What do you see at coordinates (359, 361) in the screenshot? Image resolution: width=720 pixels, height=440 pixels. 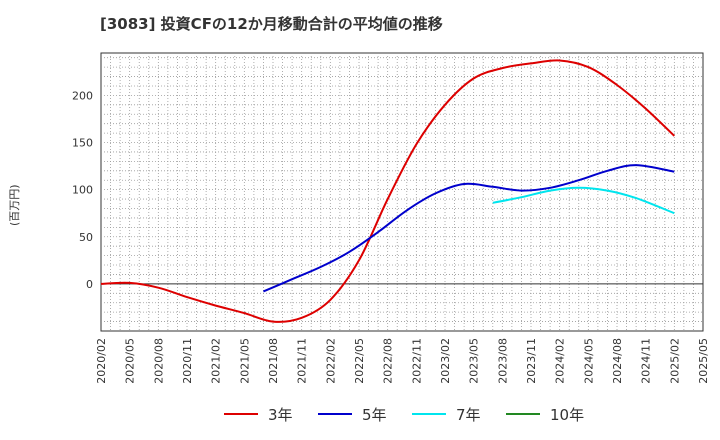 I see `x-tick-label: 2022/05` at bounding box center [359, 361].